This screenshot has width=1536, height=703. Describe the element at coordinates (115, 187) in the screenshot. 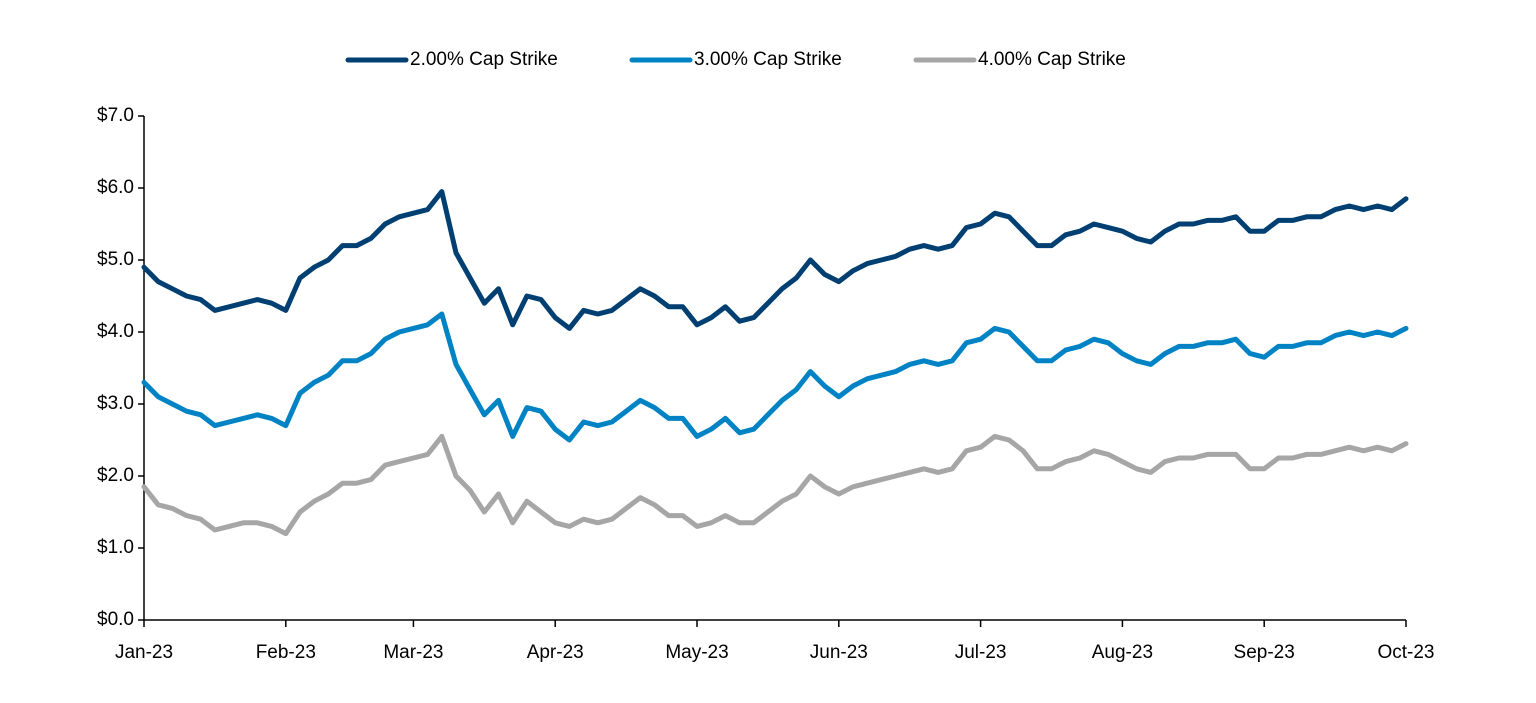

I see `y-tick-label: $6.0` at that location.